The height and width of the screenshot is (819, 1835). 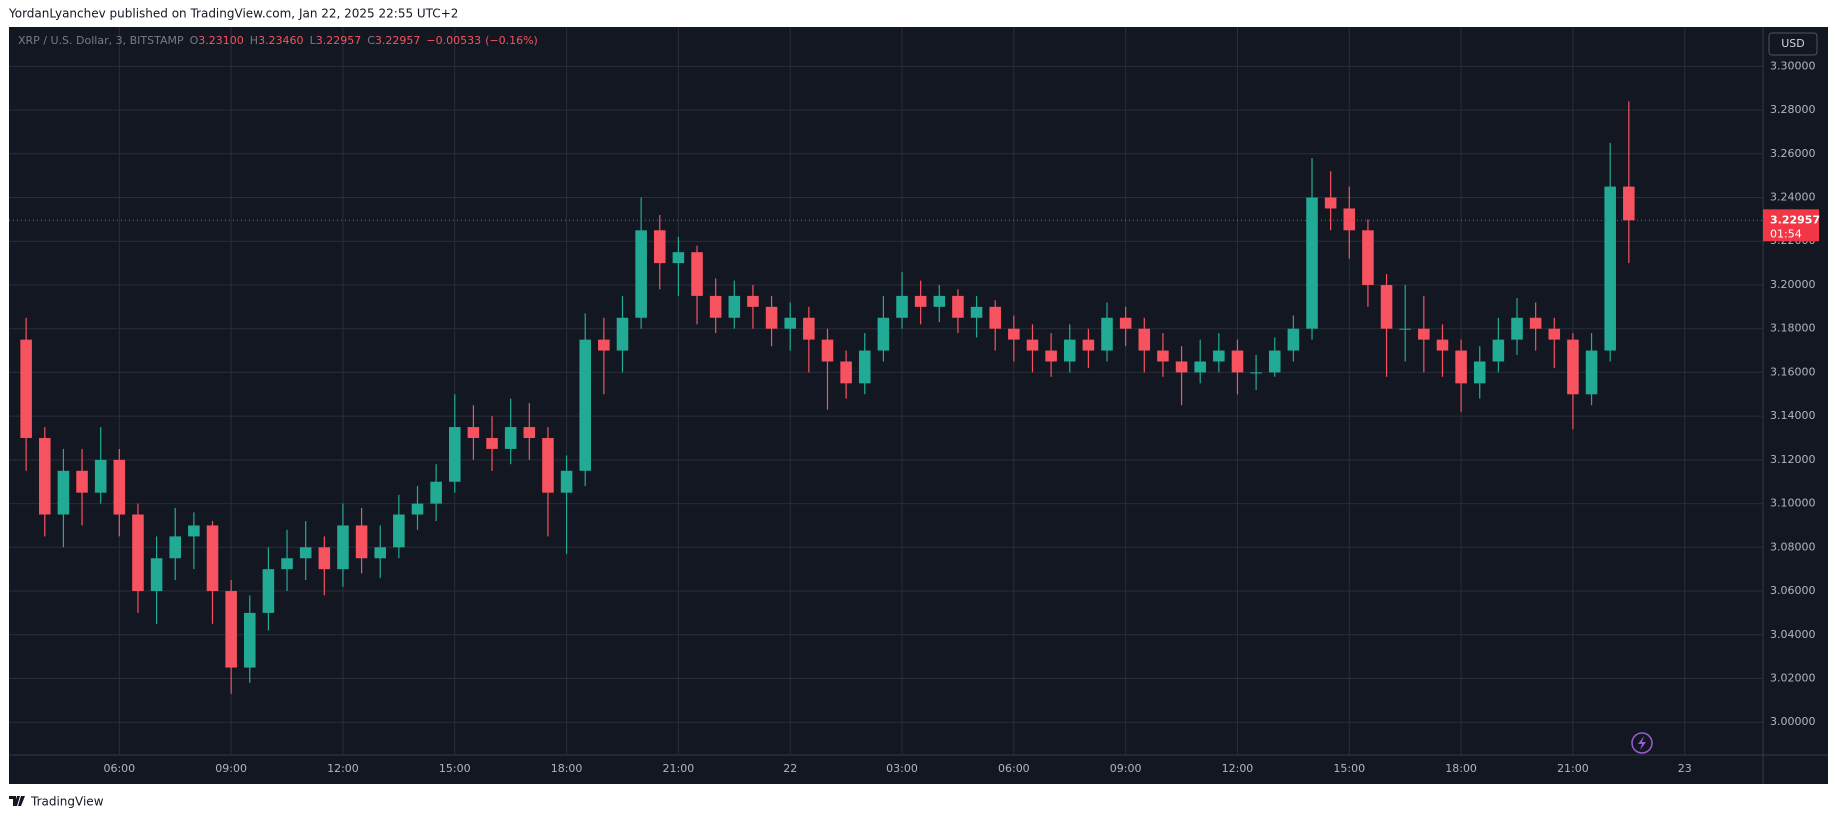 What do you see at coordinates (194, 40) in the screenshot?
I see `ohlc-label: O` at bounding box center [194, 40].